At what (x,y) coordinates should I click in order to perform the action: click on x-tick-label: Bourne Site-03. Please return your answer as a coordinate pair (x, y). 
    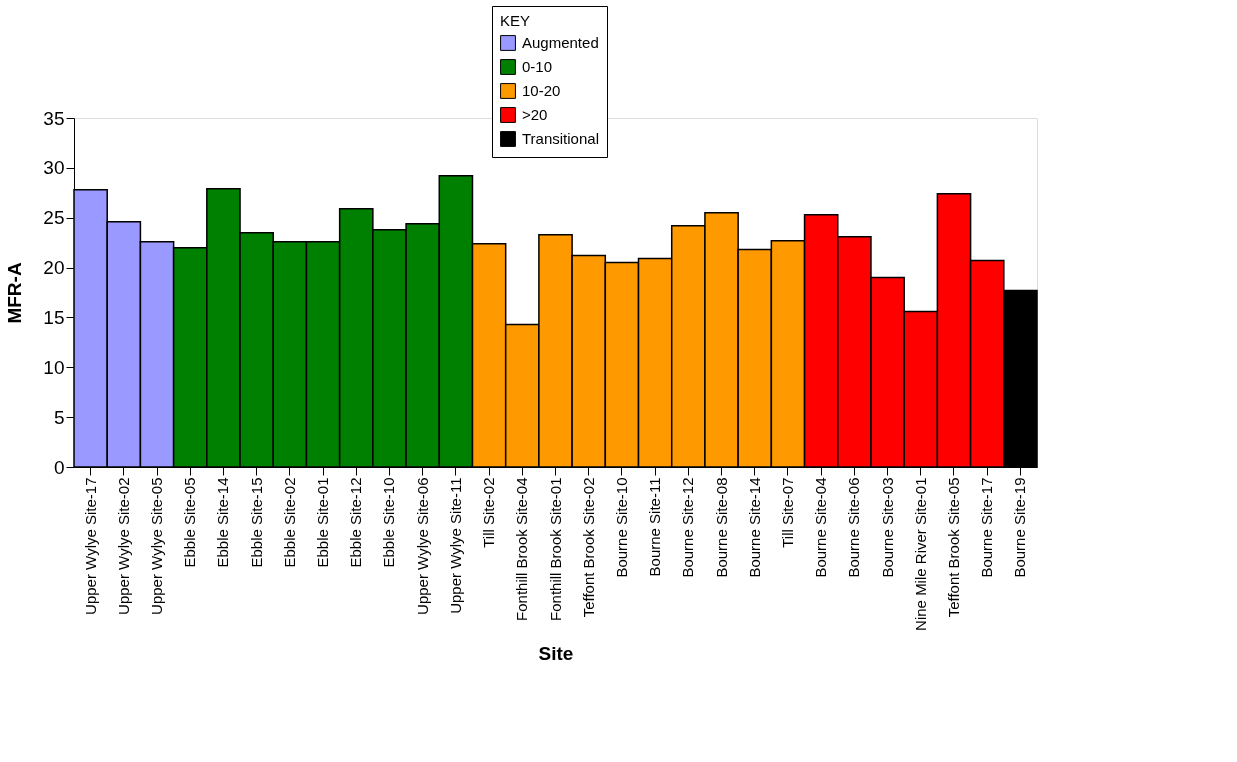
    Looking at the image, I should click on (887, 527).